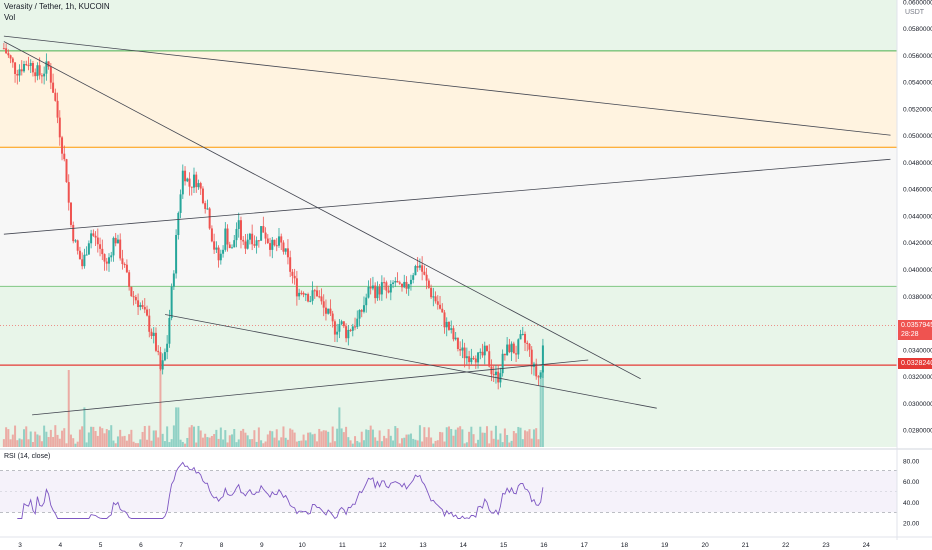  I want to click on rsi-tick-0: 80.00, so click(911, 461).